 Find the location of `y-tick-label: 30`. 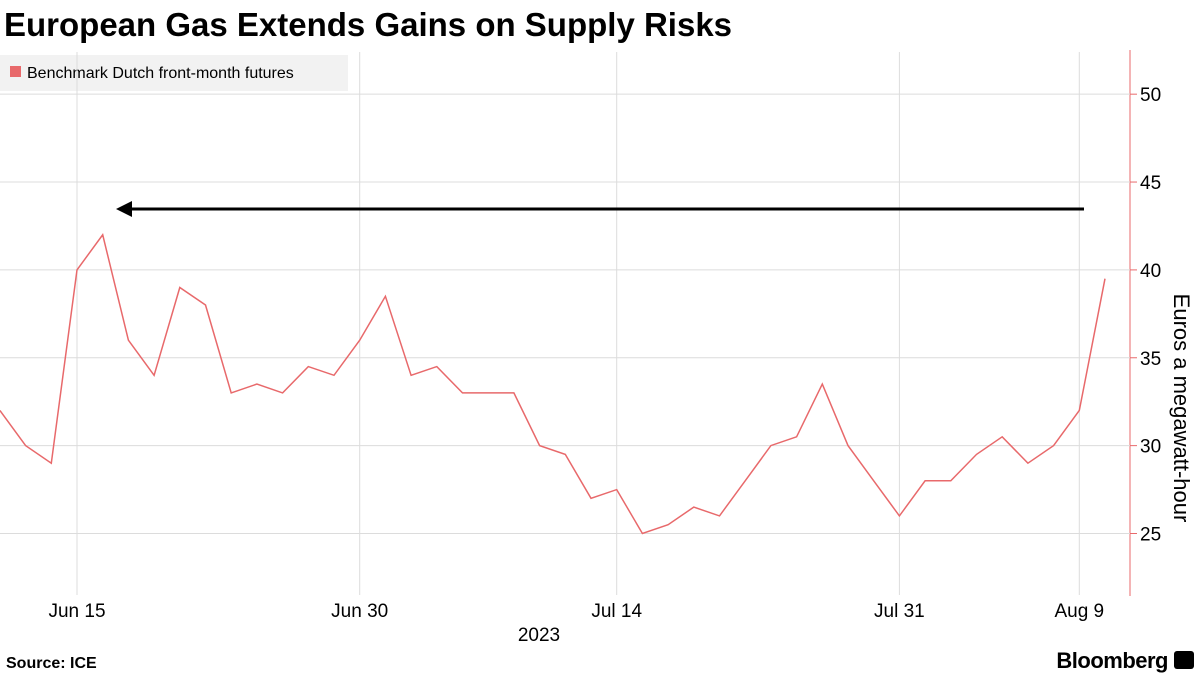

y-tick-label: 30 is located at coordinates (1150, 447).